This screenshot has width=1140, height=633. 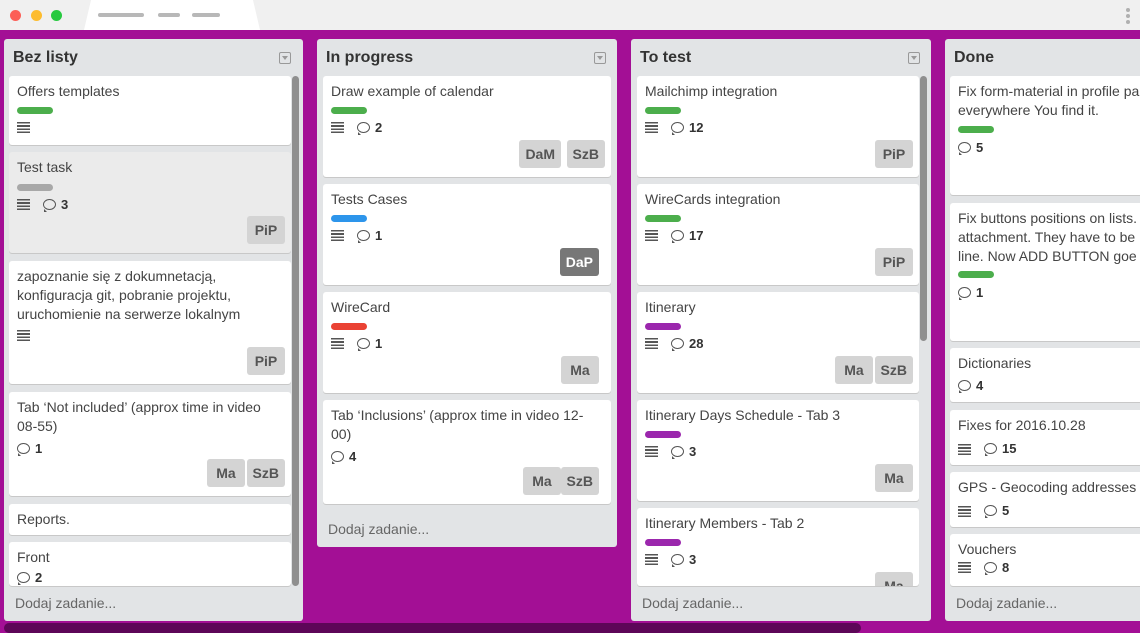 I want to click on browser-menu-icon, so click(x=1128, y=17).